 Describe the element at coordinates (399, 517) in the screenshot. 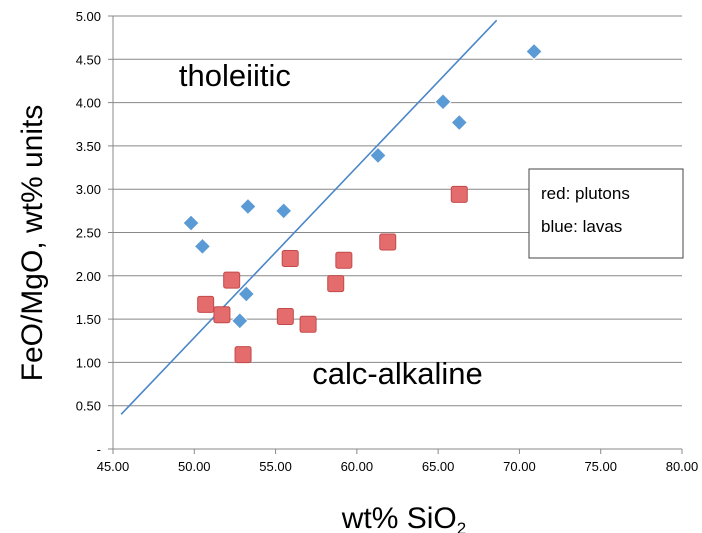

I see `x-axis-title-main: wt% SiO` at that location.